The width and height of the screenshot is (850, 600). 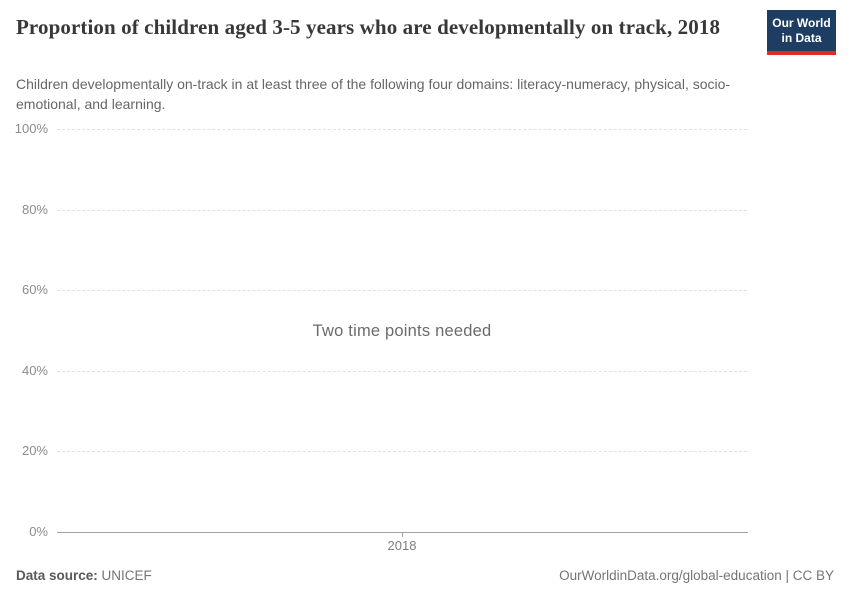 What do you see at coordinates (34, 209) in the screenshot?
I see `y-axis-tick-label: 80%` at bounding box center [34, 209].